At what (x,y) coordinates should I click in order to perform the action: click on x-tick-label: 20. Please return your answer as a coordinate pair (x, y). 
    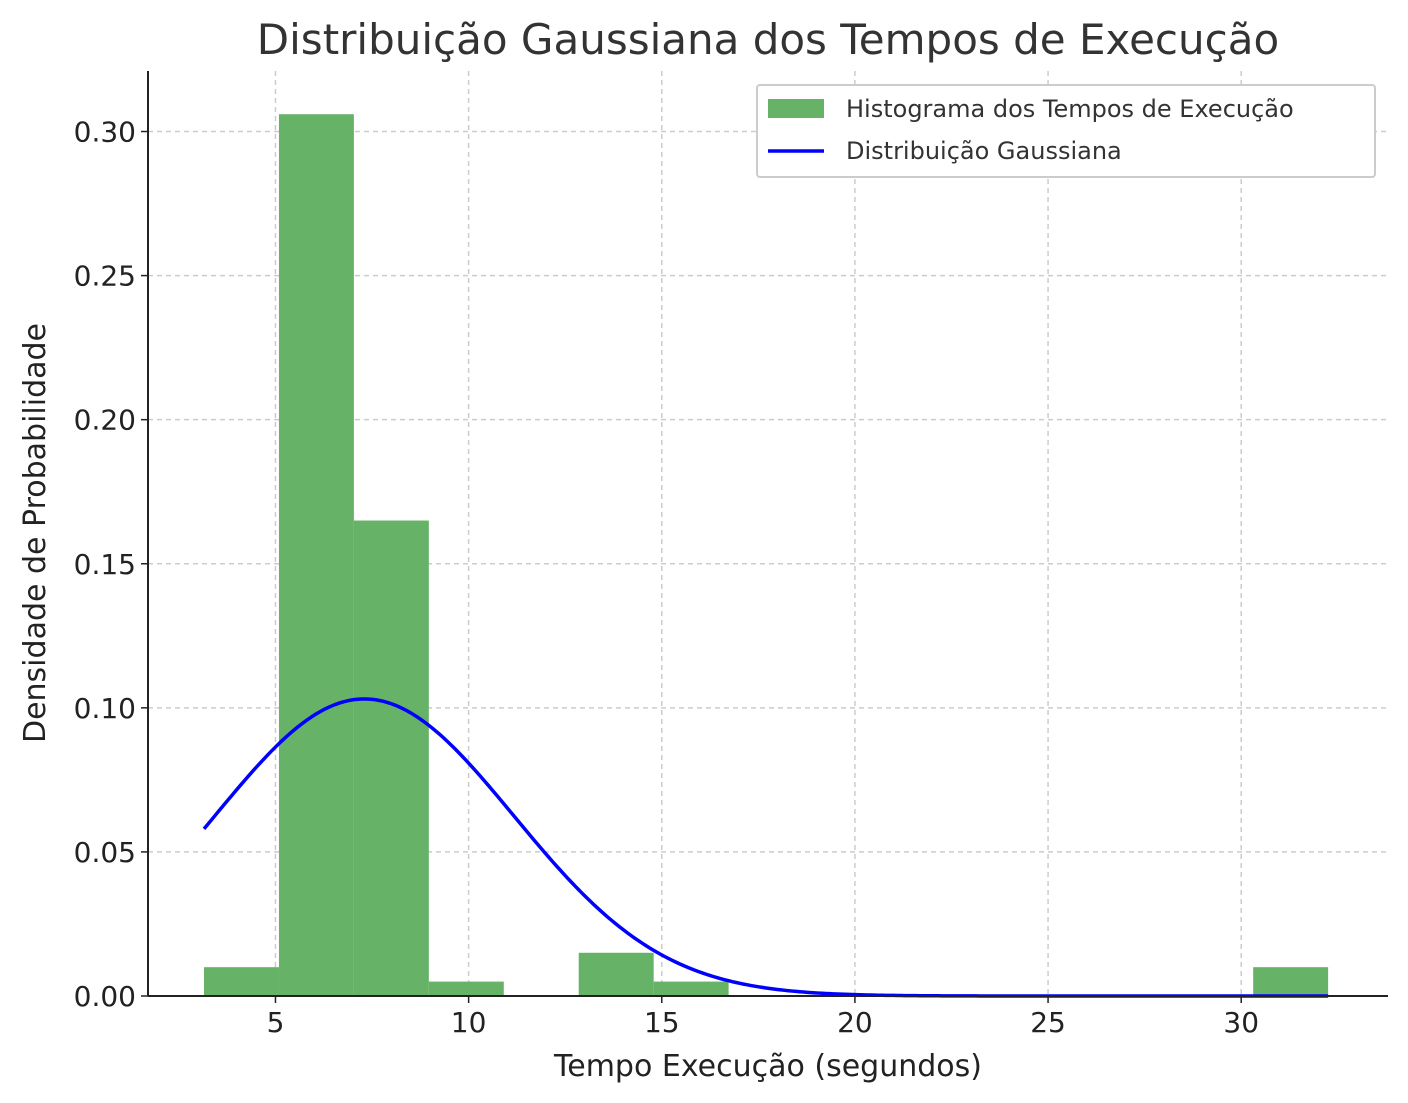
    Looking at the image, I should click on (855, 1022).